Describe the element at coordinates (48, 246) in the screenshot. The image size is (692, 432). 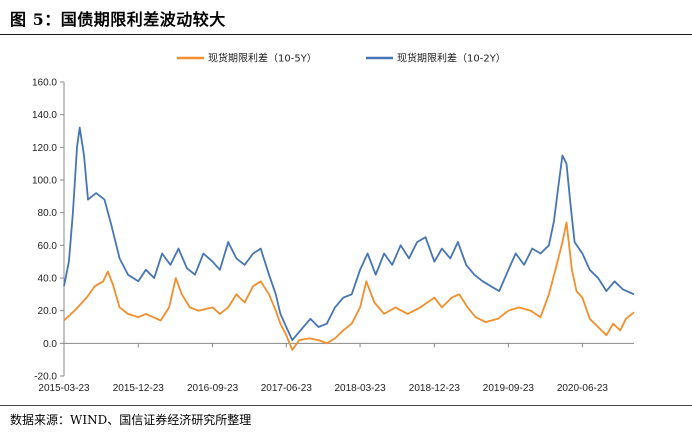
I see `y-tick-label: 60.0` at that location.